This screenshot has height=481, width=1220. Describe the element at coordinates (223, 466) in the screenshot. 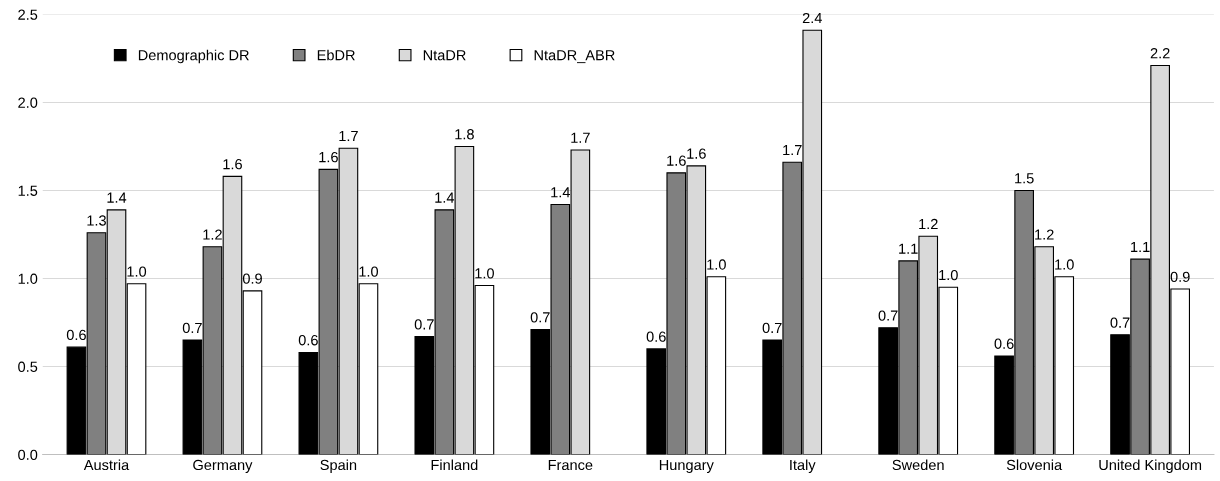

I see `x-tick-label: Germany` at that location.